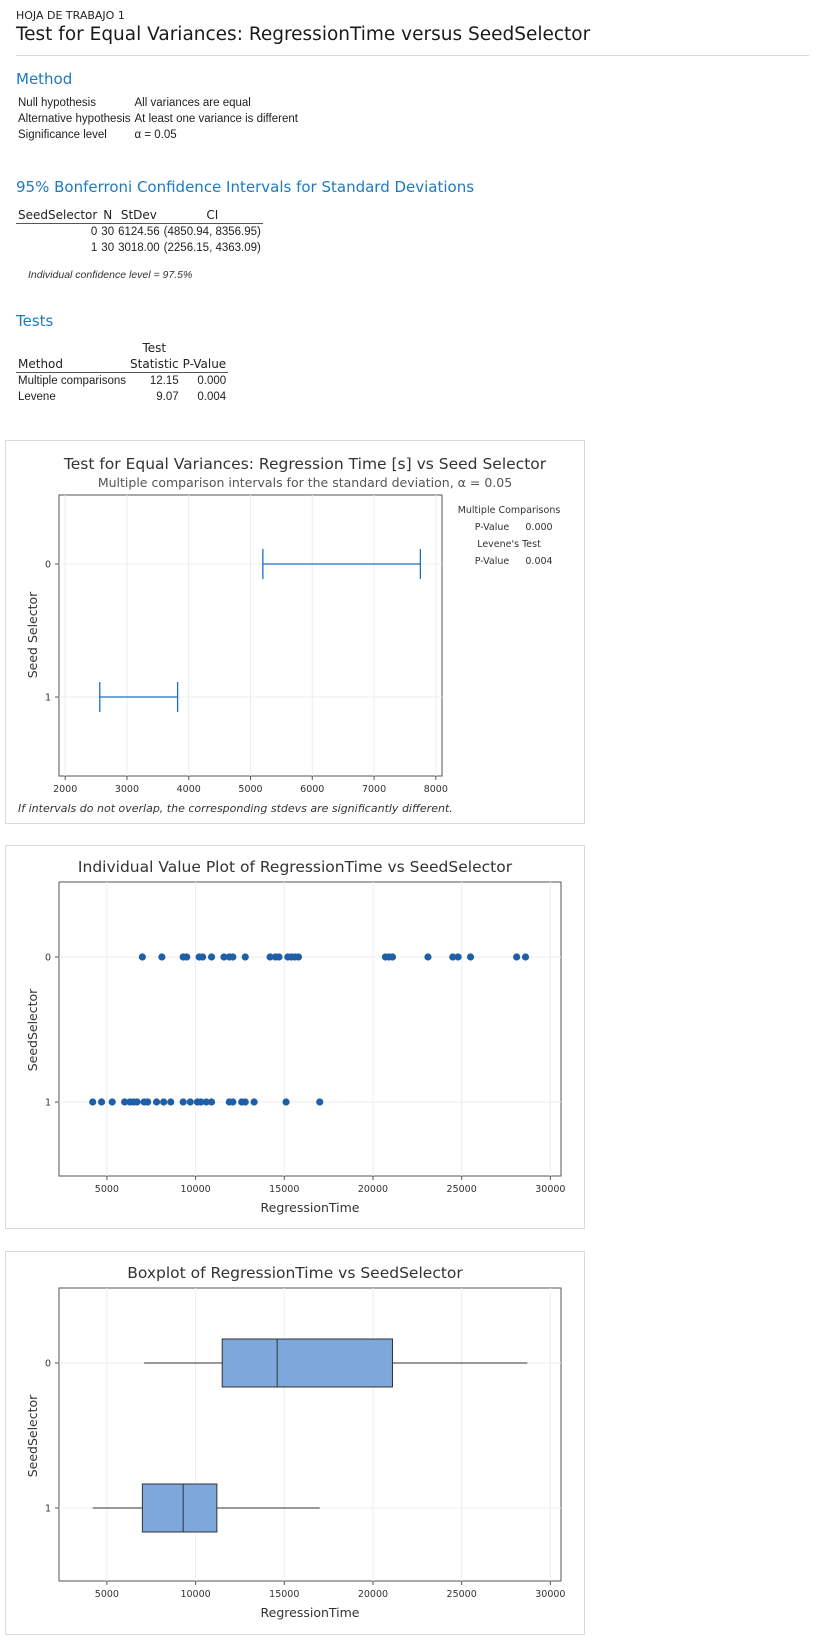 The width and height of the screenshot is (819, 1649). What do you see at coordinates (436, 789) in the screenshot?
I see `x-tick-label: 8000` at bounding box center [436, 789].